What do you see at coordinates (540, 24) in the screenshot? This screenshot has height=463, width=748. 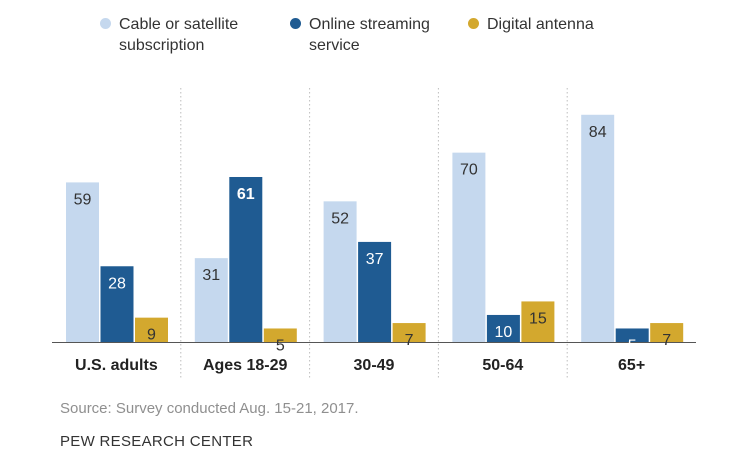 I see `legend-label-antenna: Digital antenna` at bounding box center [540, 24].